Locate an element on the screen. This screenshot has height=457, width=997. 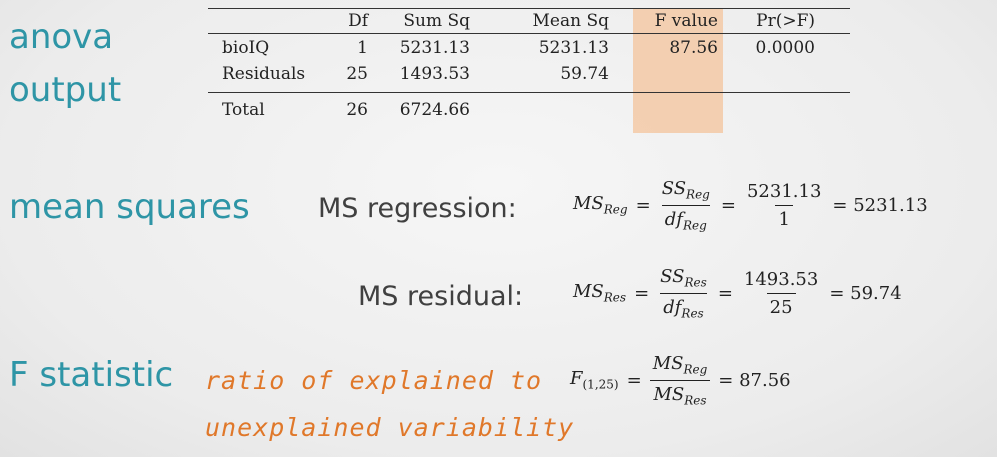
f-value-highlight is located at coordinates (678, 70).